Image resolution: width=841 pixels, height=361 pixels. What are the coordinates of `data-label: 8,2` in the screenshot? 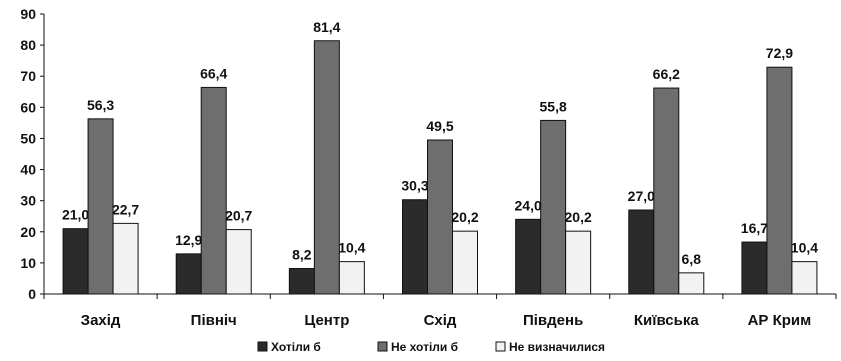 It's located at (302, 254).